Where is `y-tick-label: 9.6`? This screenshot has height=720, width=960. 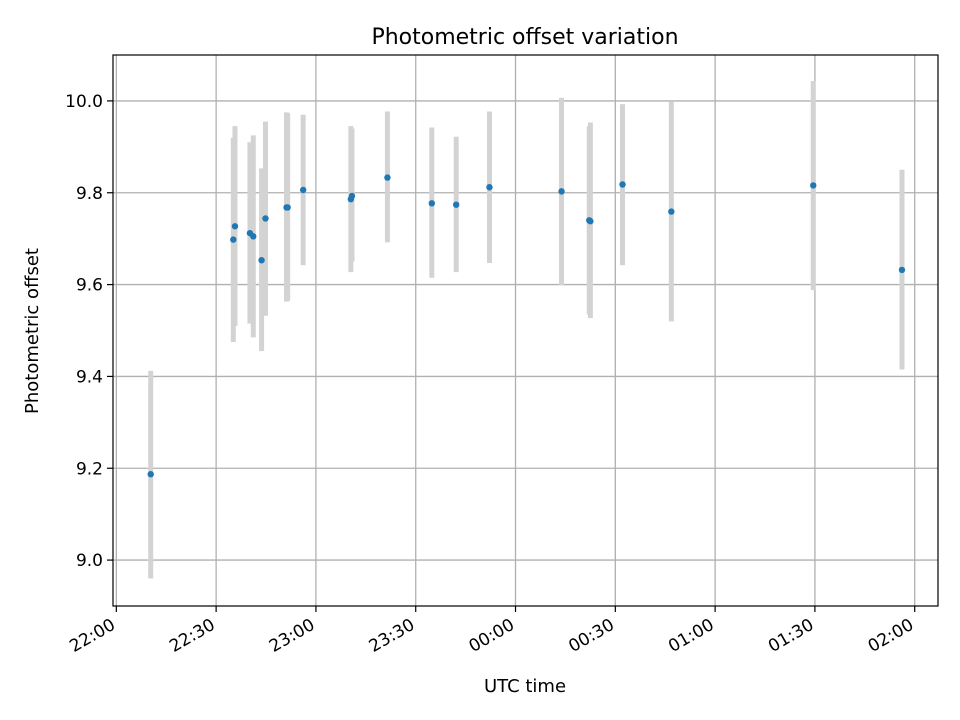 y-tick-label: 9.6 is located at coordinates (89, 286).